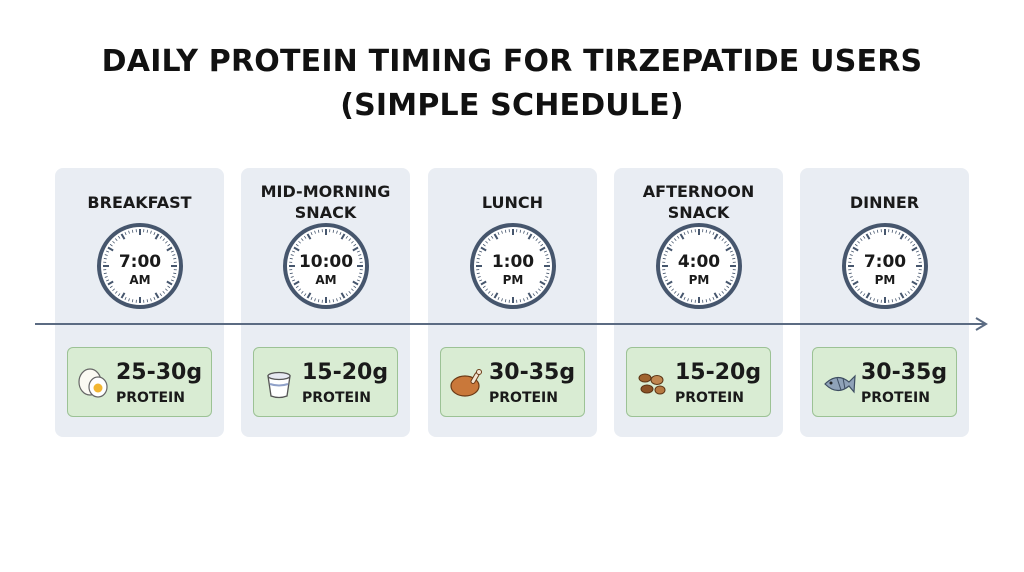  What do you see at coordinates (884, 202) in the screenshot?
I see `meal-name: DINNER` at bounding box center [884, 202].